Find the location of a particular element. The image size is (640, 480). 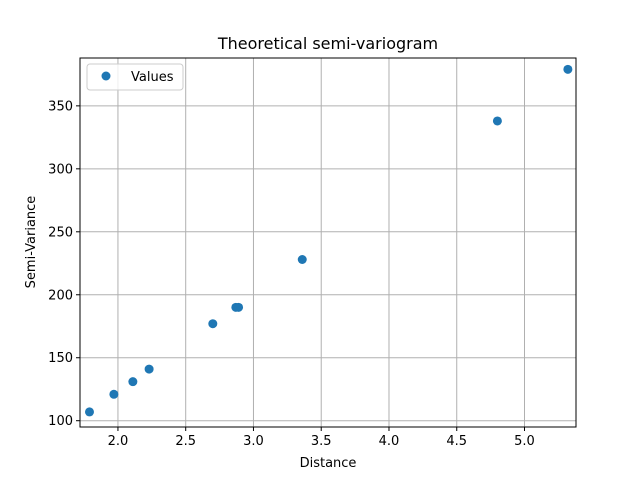

legend-label: Values is located at coordinates (152, 77).